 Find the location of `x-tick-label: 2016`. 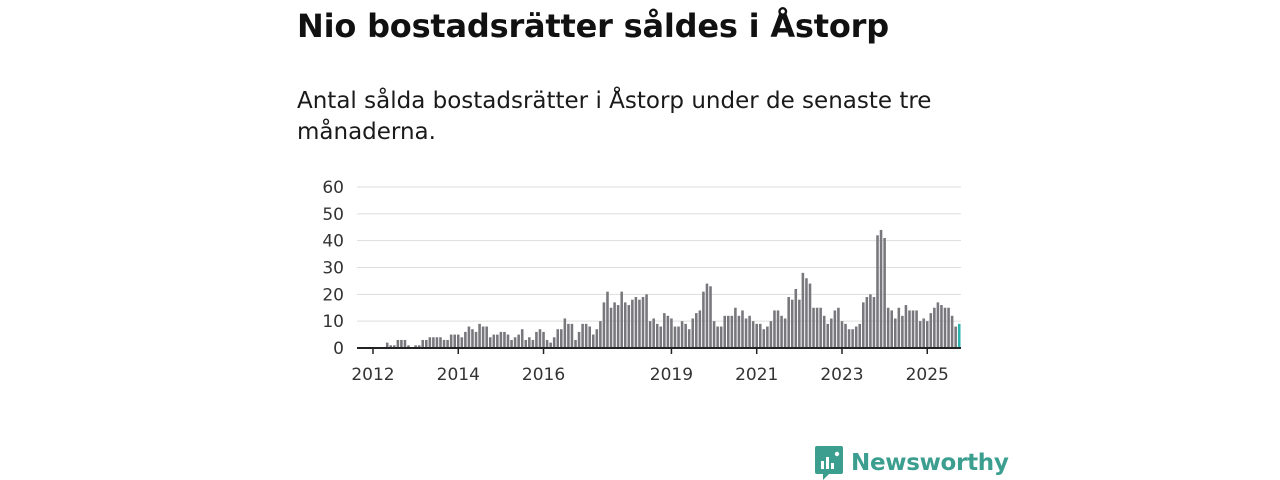

x-tick-label: 2016 is located at coordinates (543, 375).